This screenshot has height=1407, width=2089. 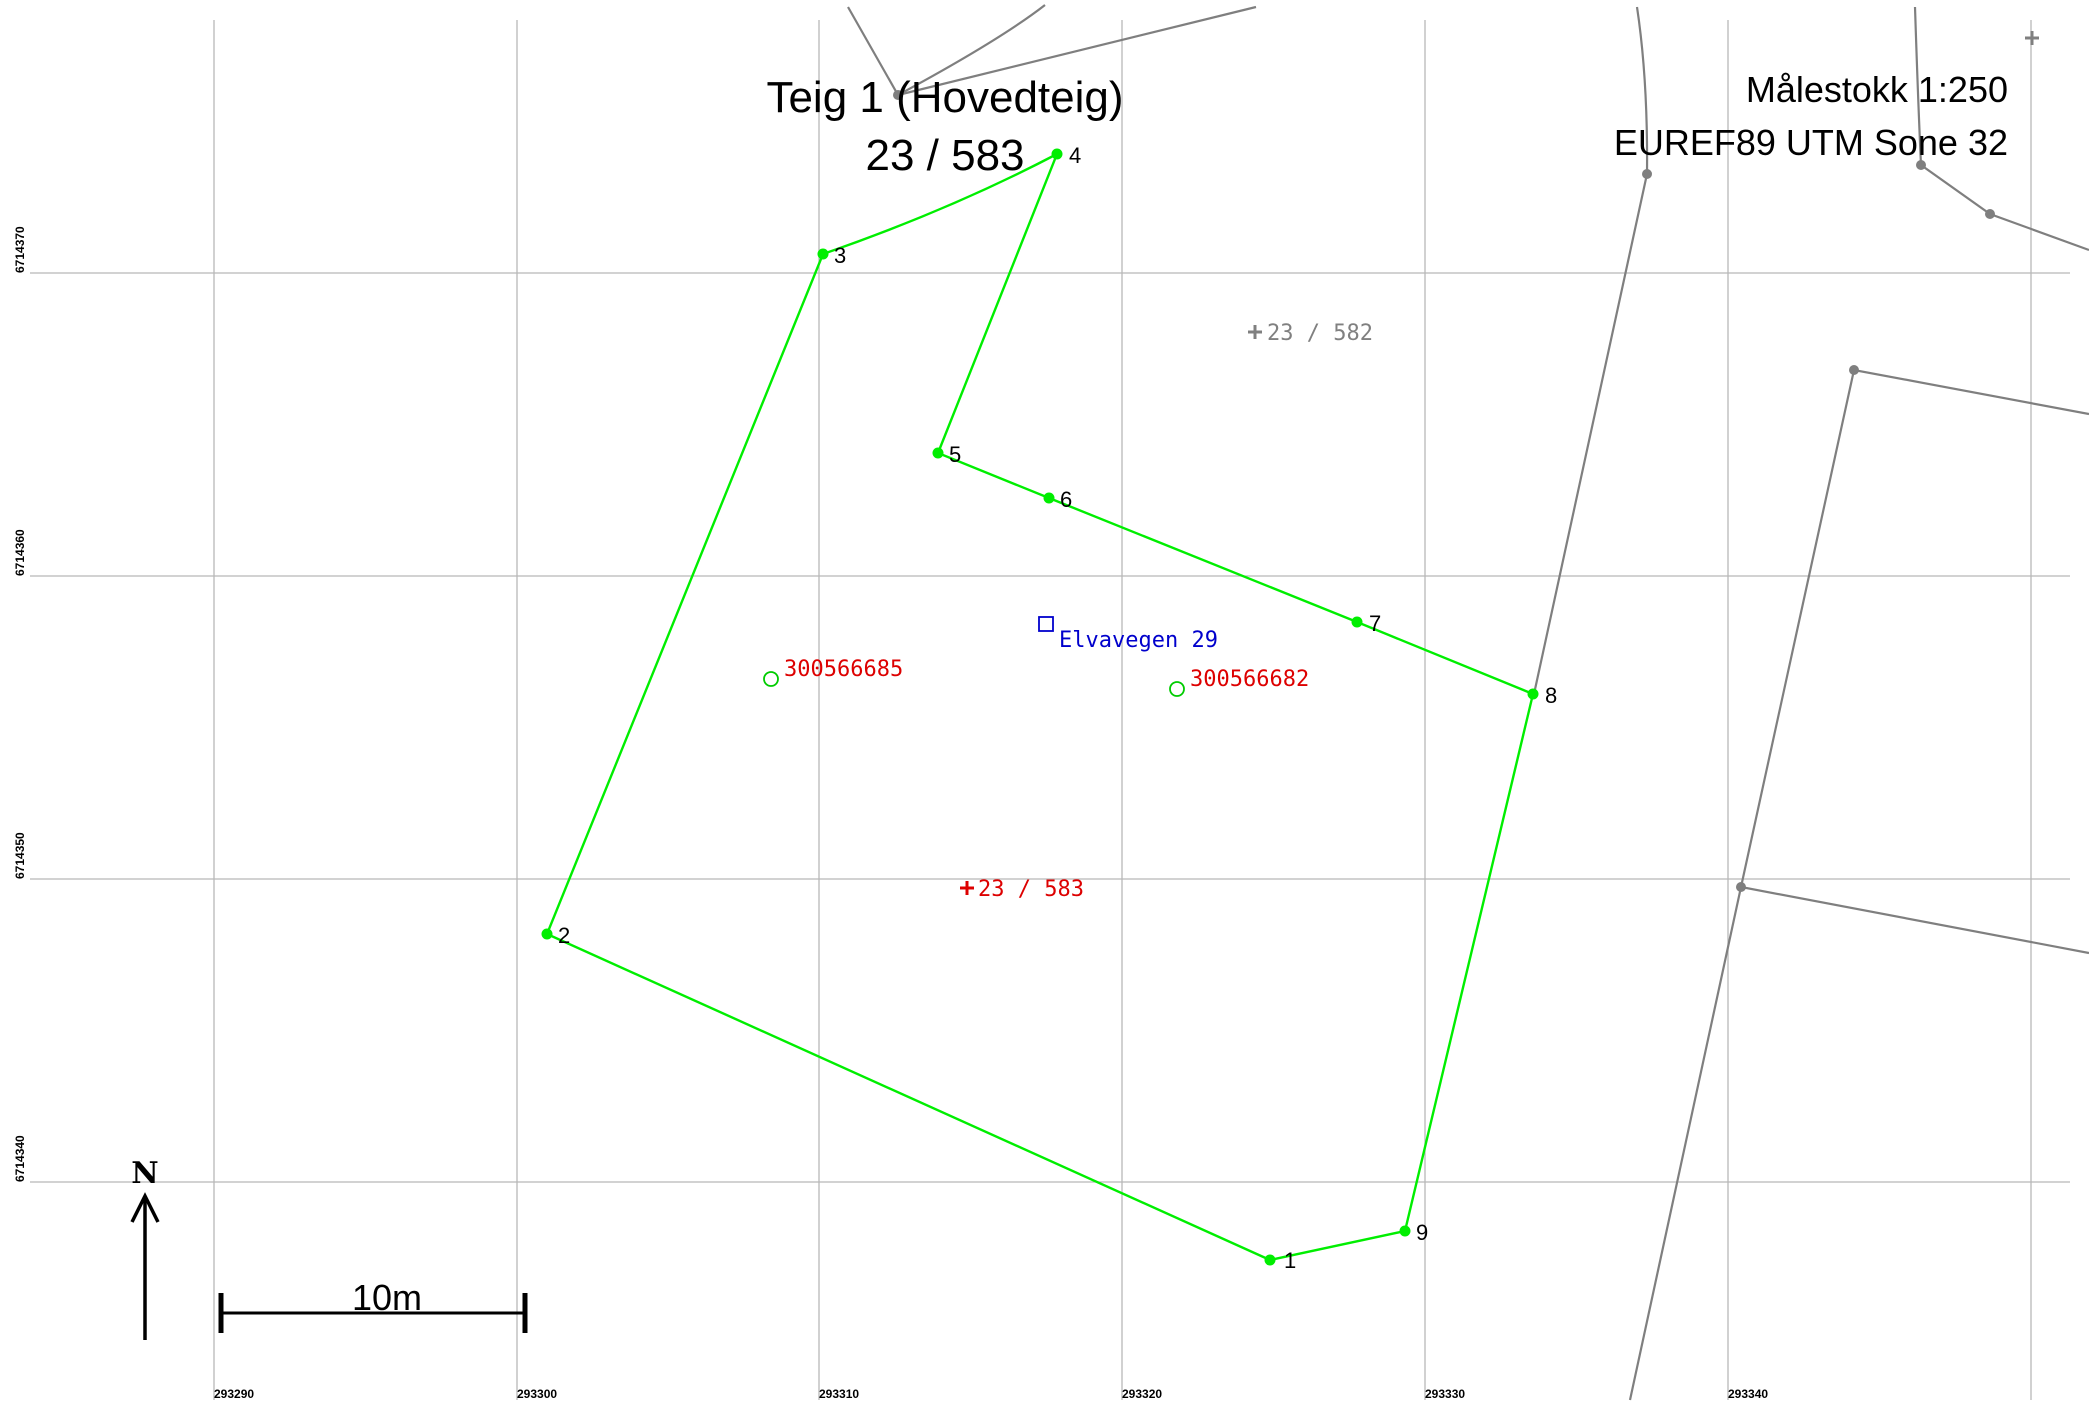 What do you see at coordinates (1375, 623) in the screenshot?
I see `point-label-7: 7` at bounding box center [1375, 623].